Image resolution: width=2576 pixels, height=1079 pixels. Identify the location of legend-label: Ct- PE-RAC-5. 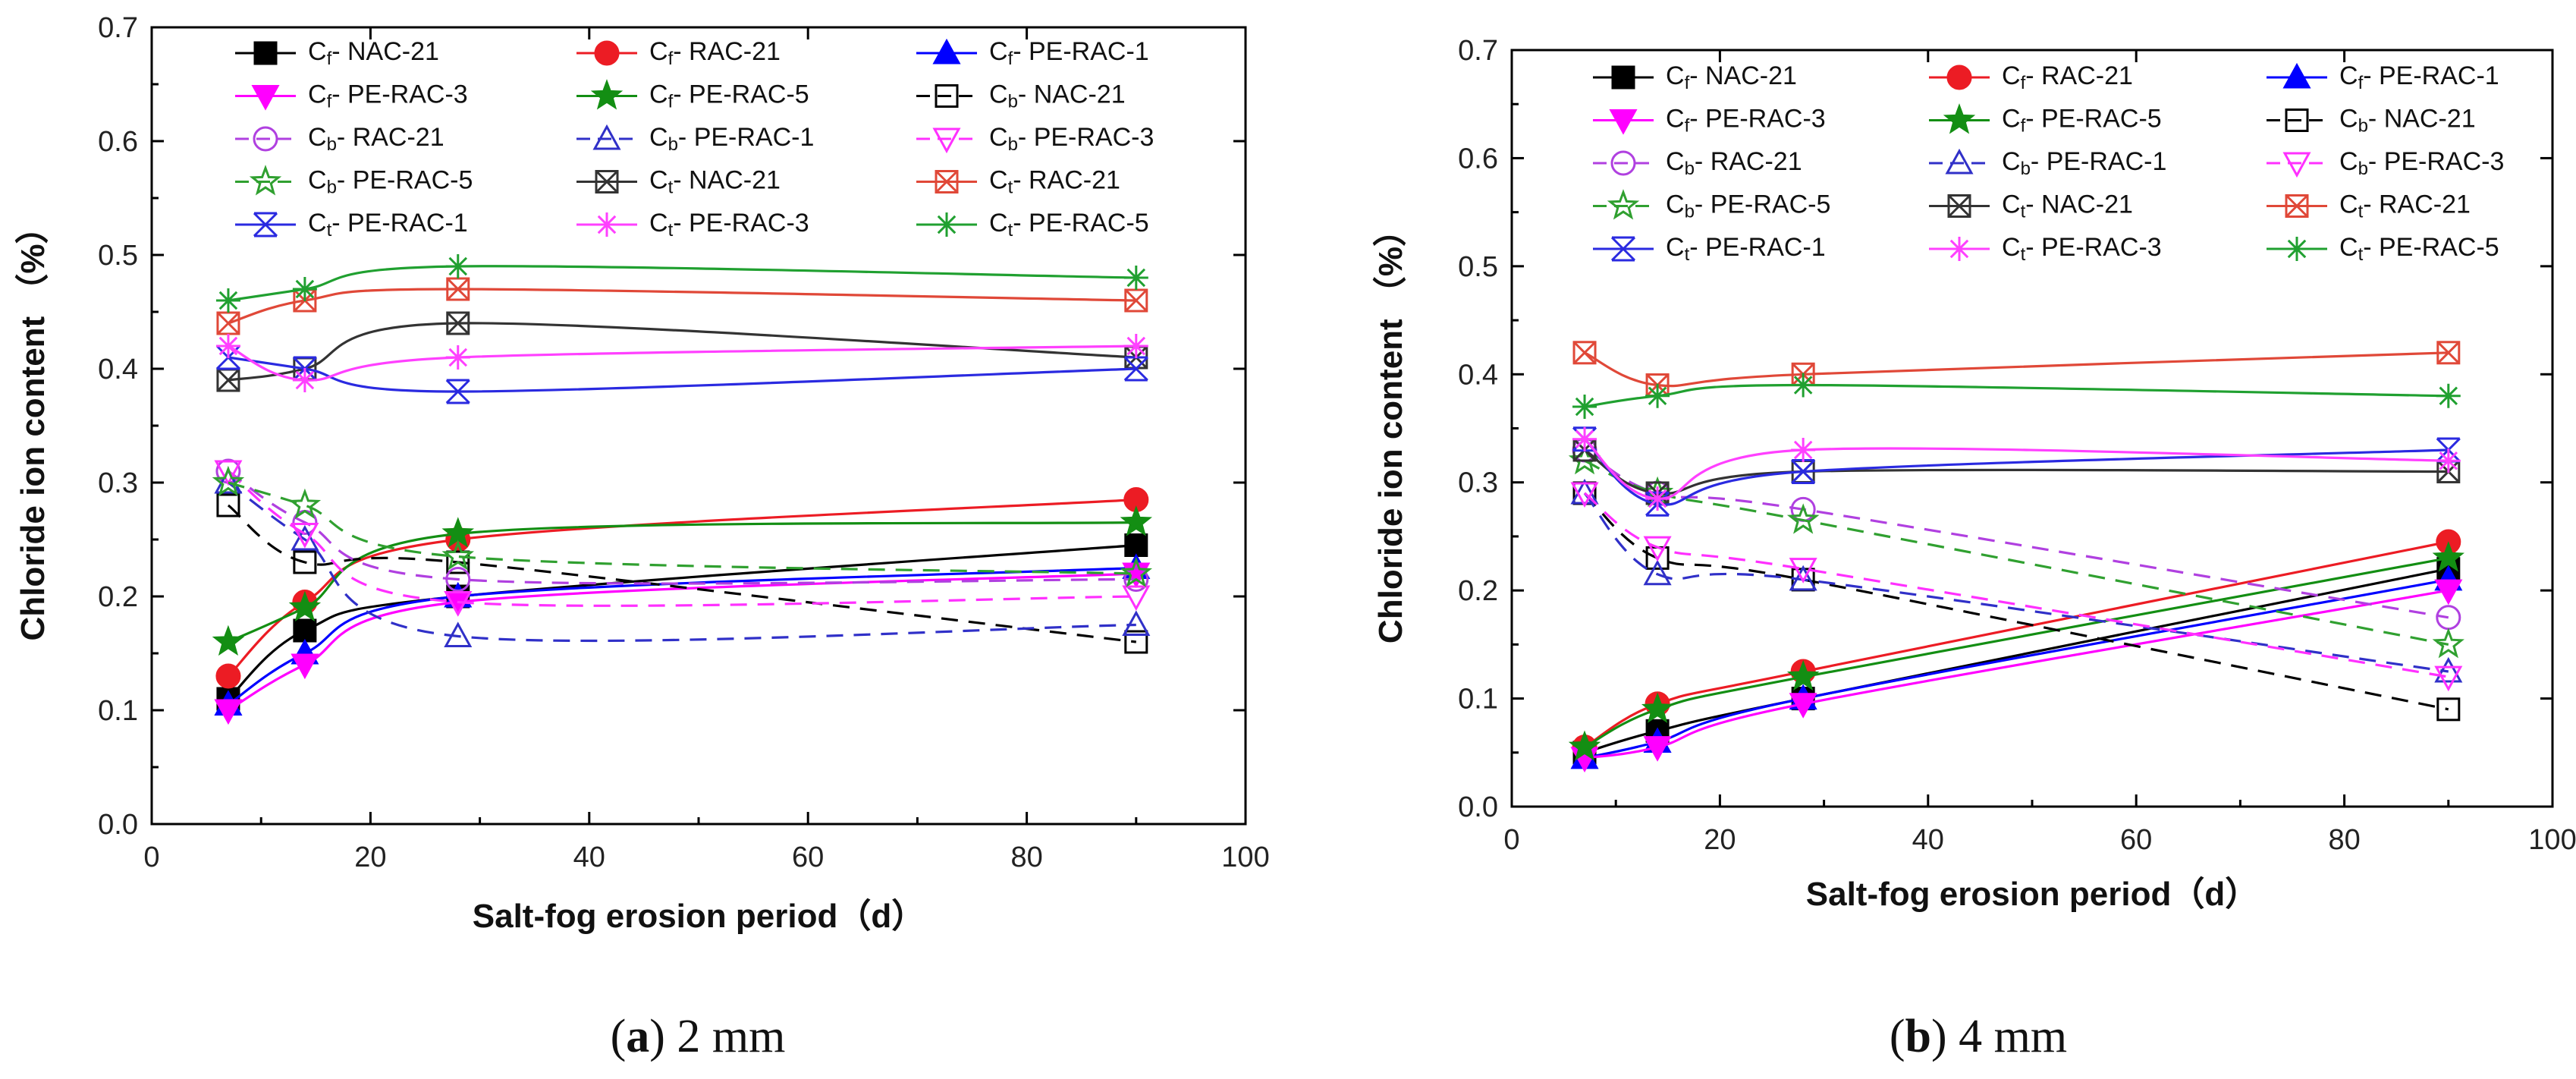
(1069, 225).